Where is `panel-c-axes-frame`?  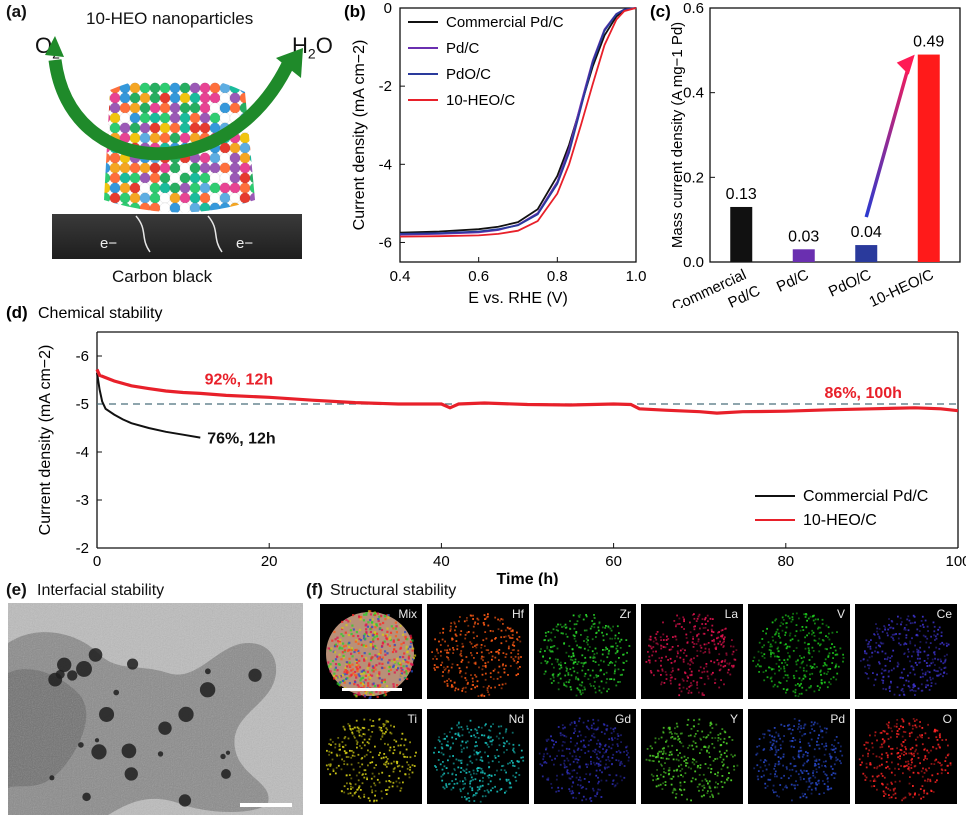
panel-c-axes-frame is located at coordinates (835, 135).